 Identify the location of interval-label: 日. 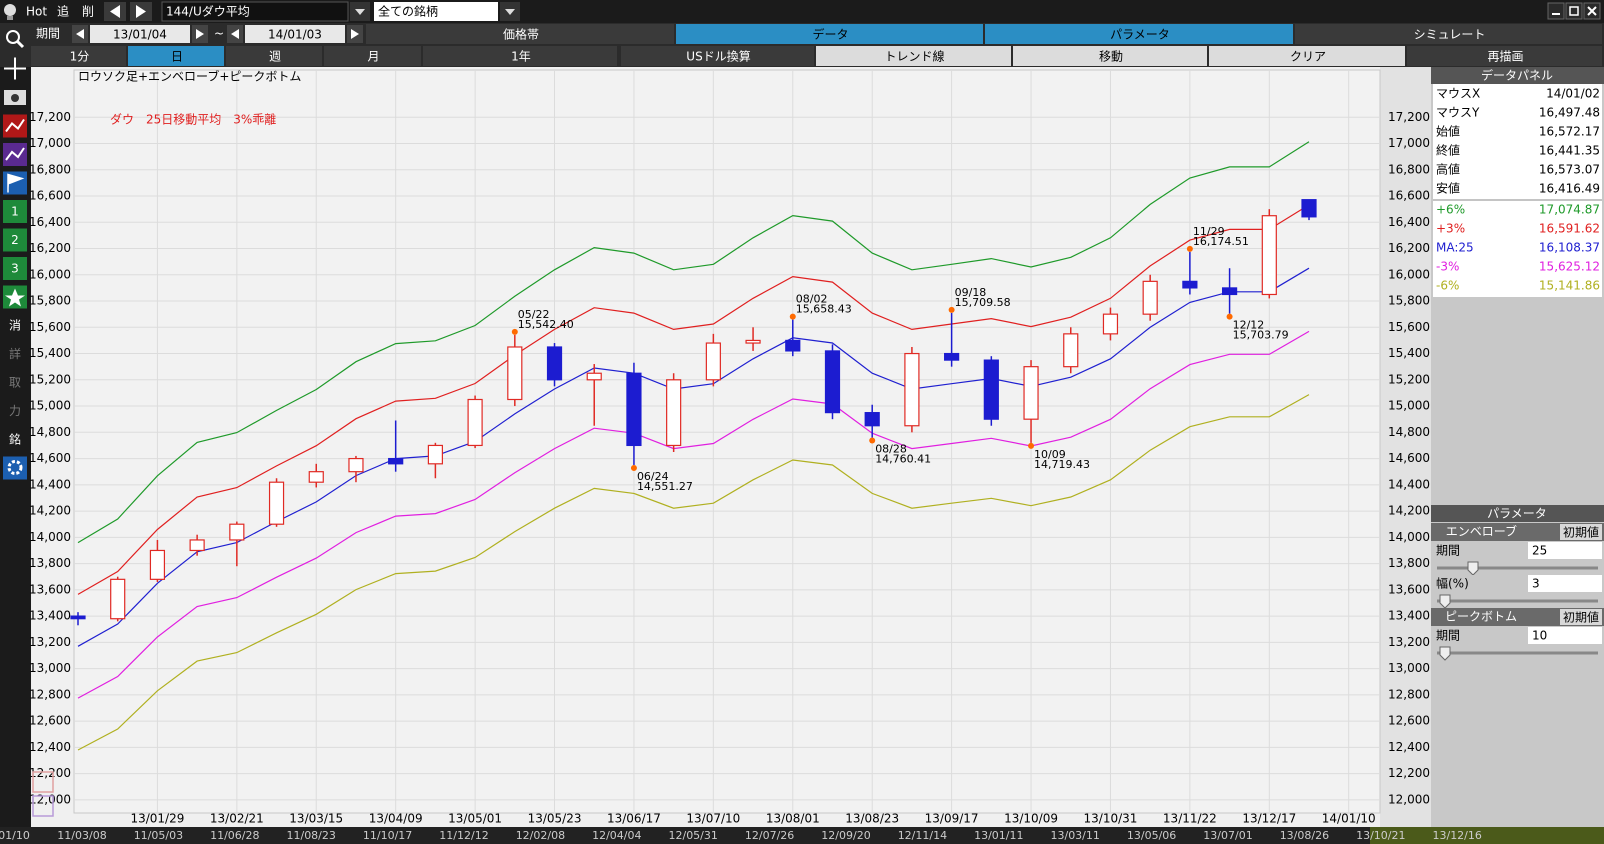
(177, 57).